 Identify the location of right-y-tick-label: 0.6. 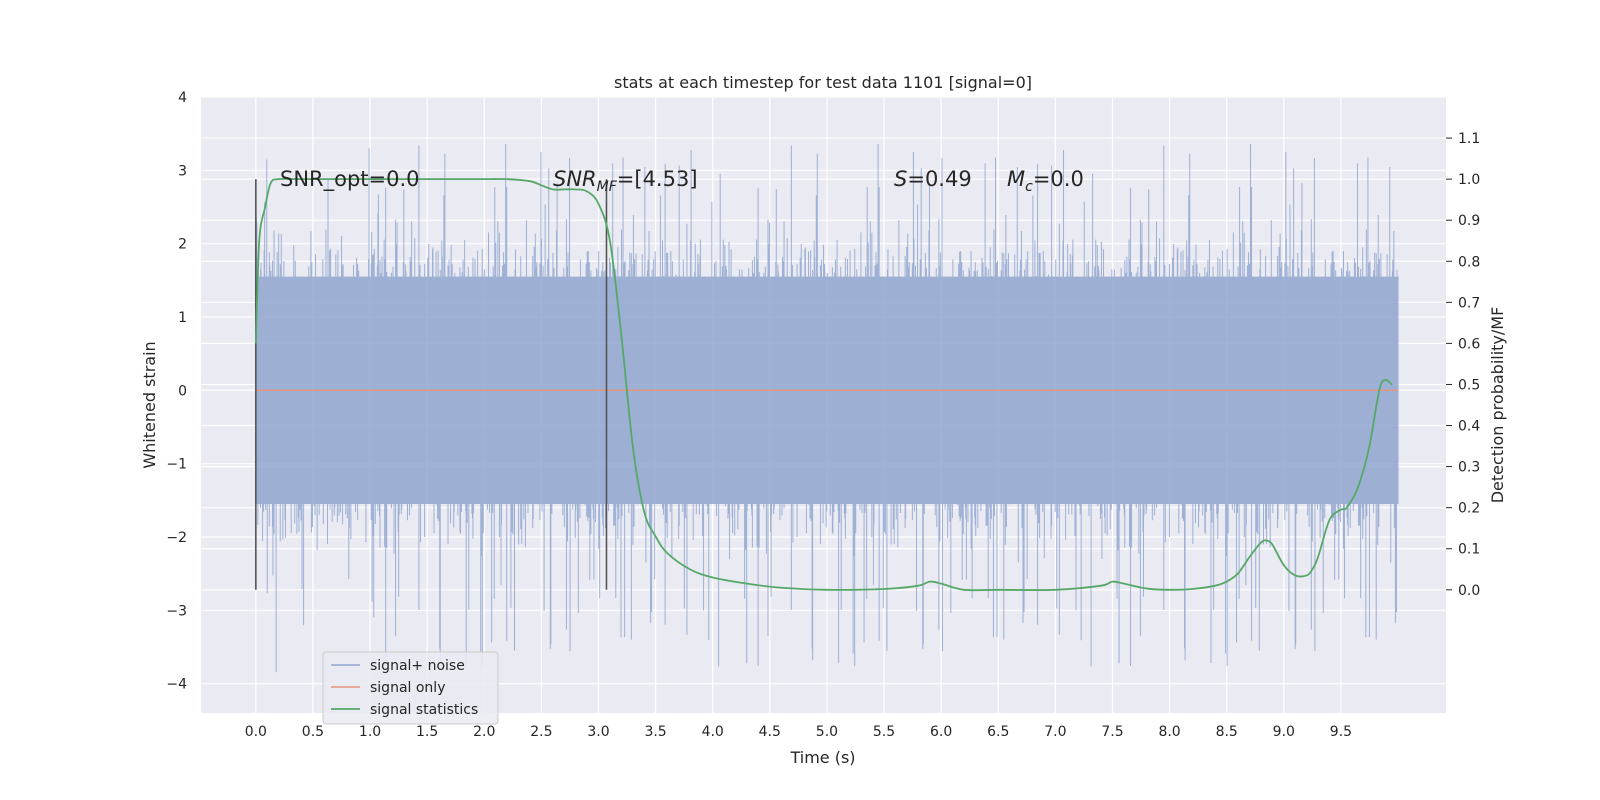
(1469, 344).